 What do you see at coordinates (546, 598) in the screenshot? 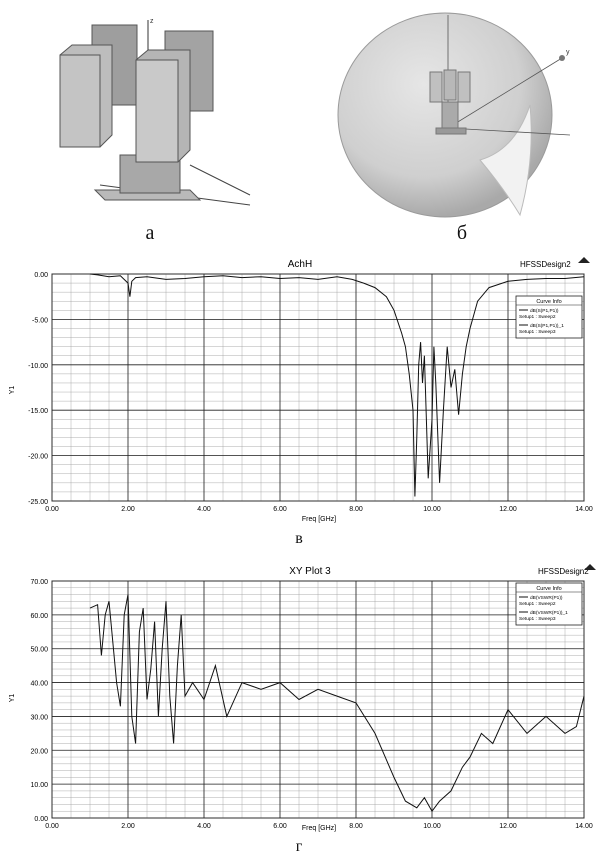
I see `legend-entry-name: dB(VSWR(P1))` at bounding box center [546, 598].